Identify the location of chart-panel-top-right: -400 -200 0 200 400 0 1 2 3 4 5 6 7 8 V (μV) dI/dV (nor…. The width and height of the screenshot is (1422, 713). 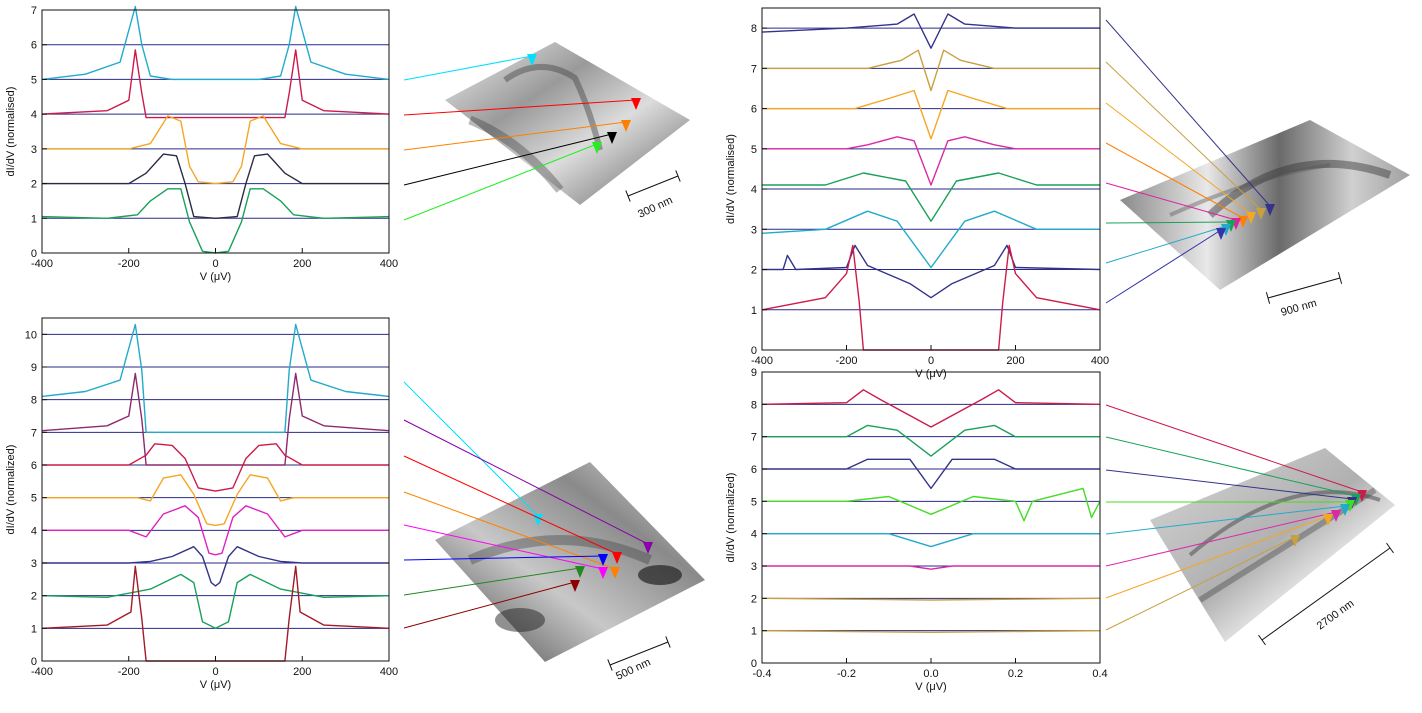
(917, 193).